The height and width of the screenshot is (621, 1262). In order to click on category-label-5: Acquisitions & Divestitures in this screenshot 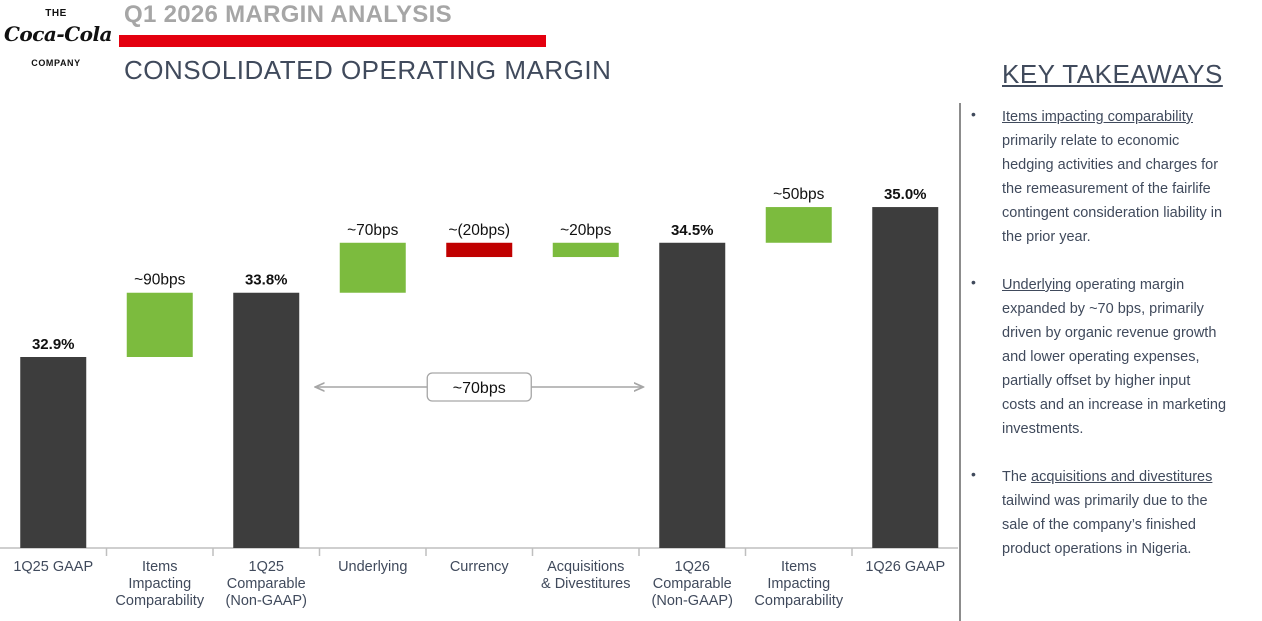, I will do `click(585, 575)`.